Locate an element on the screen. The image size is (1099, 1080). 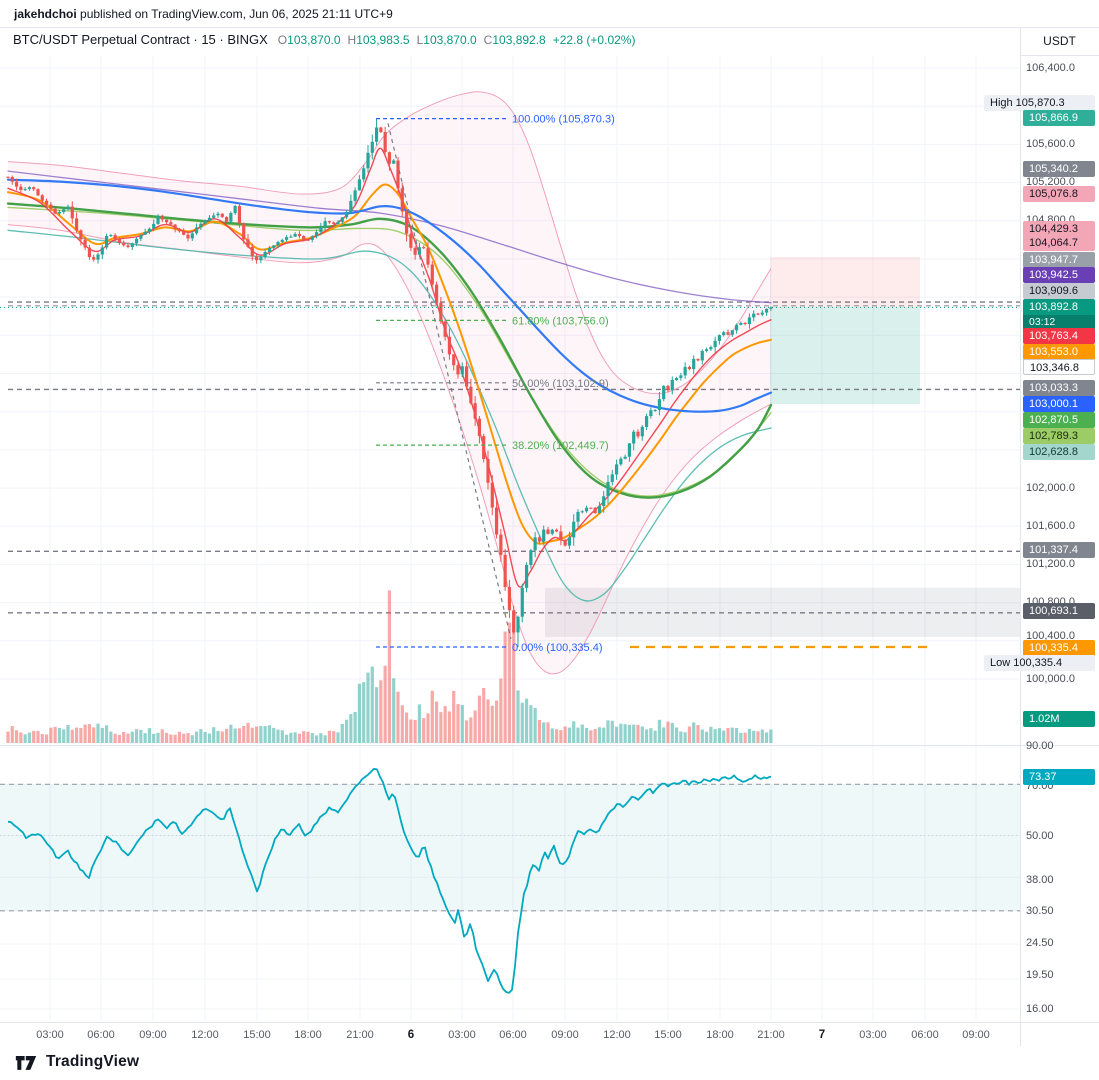
fib-level-label: 100.00% (105,870.3) is located at coordinates (563, 120).